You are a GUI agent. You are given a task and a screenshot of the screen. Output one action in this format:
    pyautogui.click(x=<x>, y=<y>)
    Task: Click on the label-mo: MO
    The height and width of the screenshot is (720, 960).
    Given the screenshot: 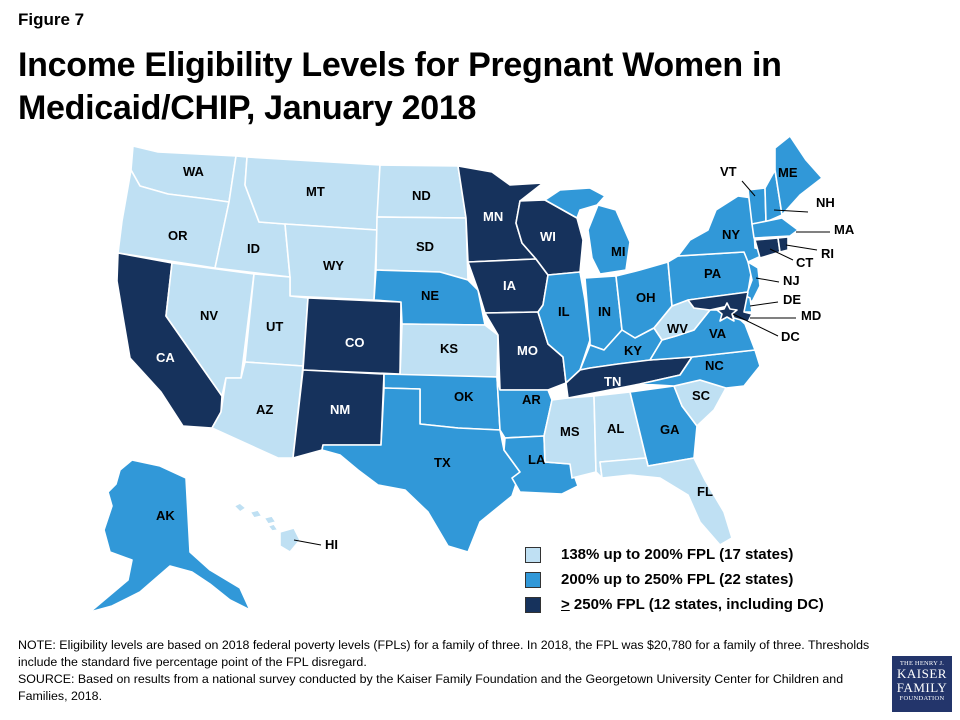 What is the action you would take?
    pyautogui.click(x=527, y=350)
    